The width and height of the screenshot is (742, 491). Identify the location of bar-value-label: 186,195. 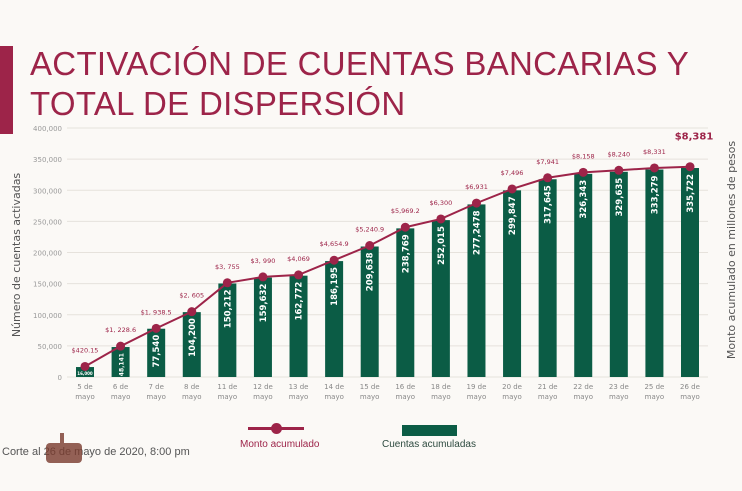
(335, 286).